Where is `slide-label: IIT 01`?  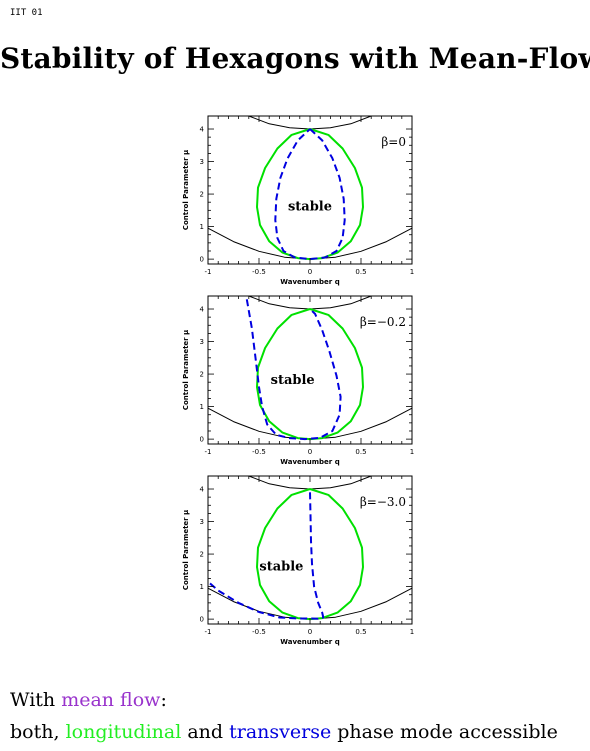
slide-label: IIT 01 is located at coordinates (26, 13).